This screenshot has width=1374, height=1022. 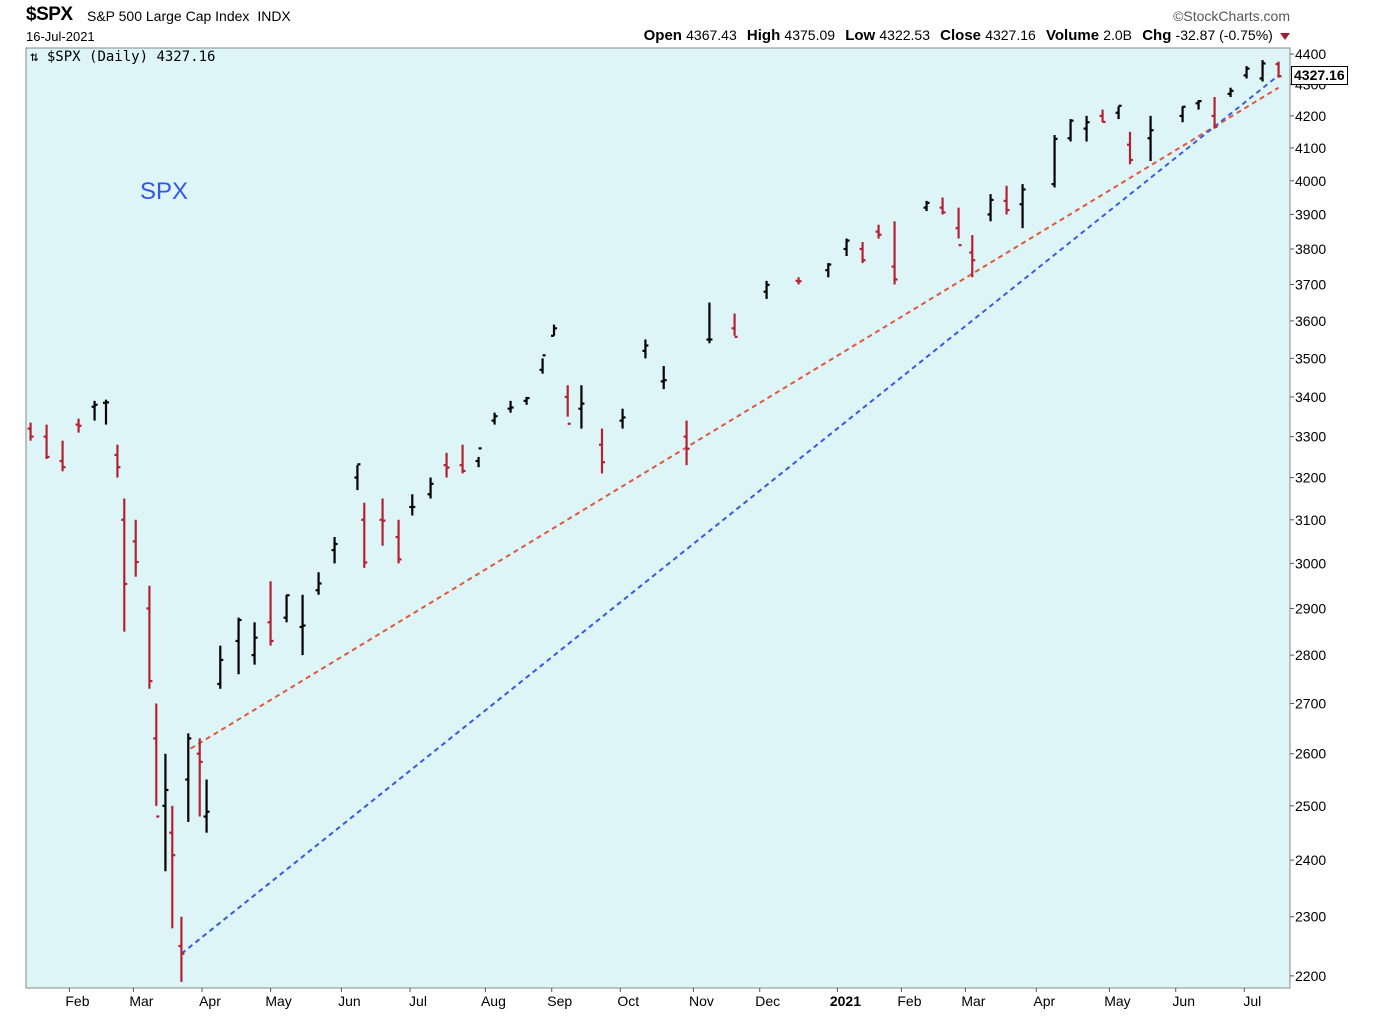 I want to click on y-tick-label: 3300, so click(x=1310, y=437).